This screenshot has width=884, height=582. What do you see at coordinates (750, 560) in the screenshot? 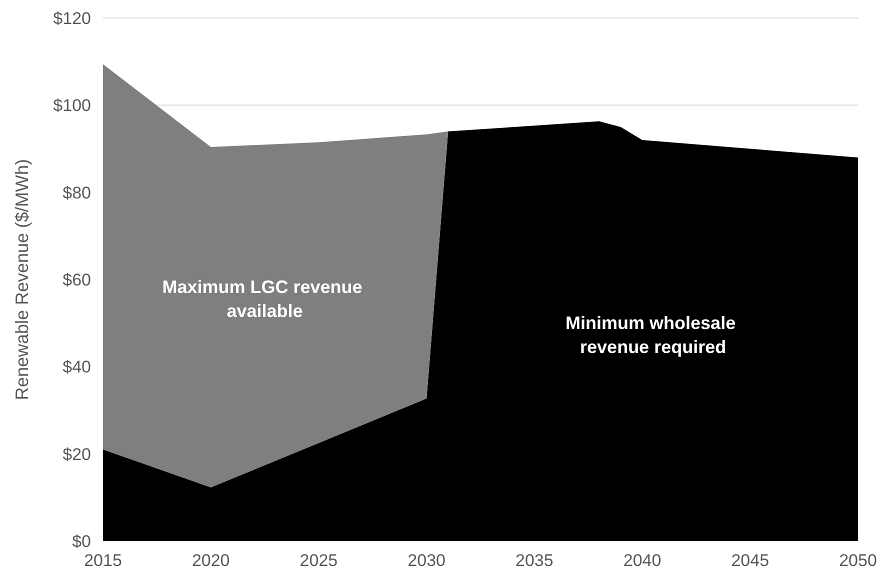
I see `x-tick-label: 2045` at bounding box center [750, 560].